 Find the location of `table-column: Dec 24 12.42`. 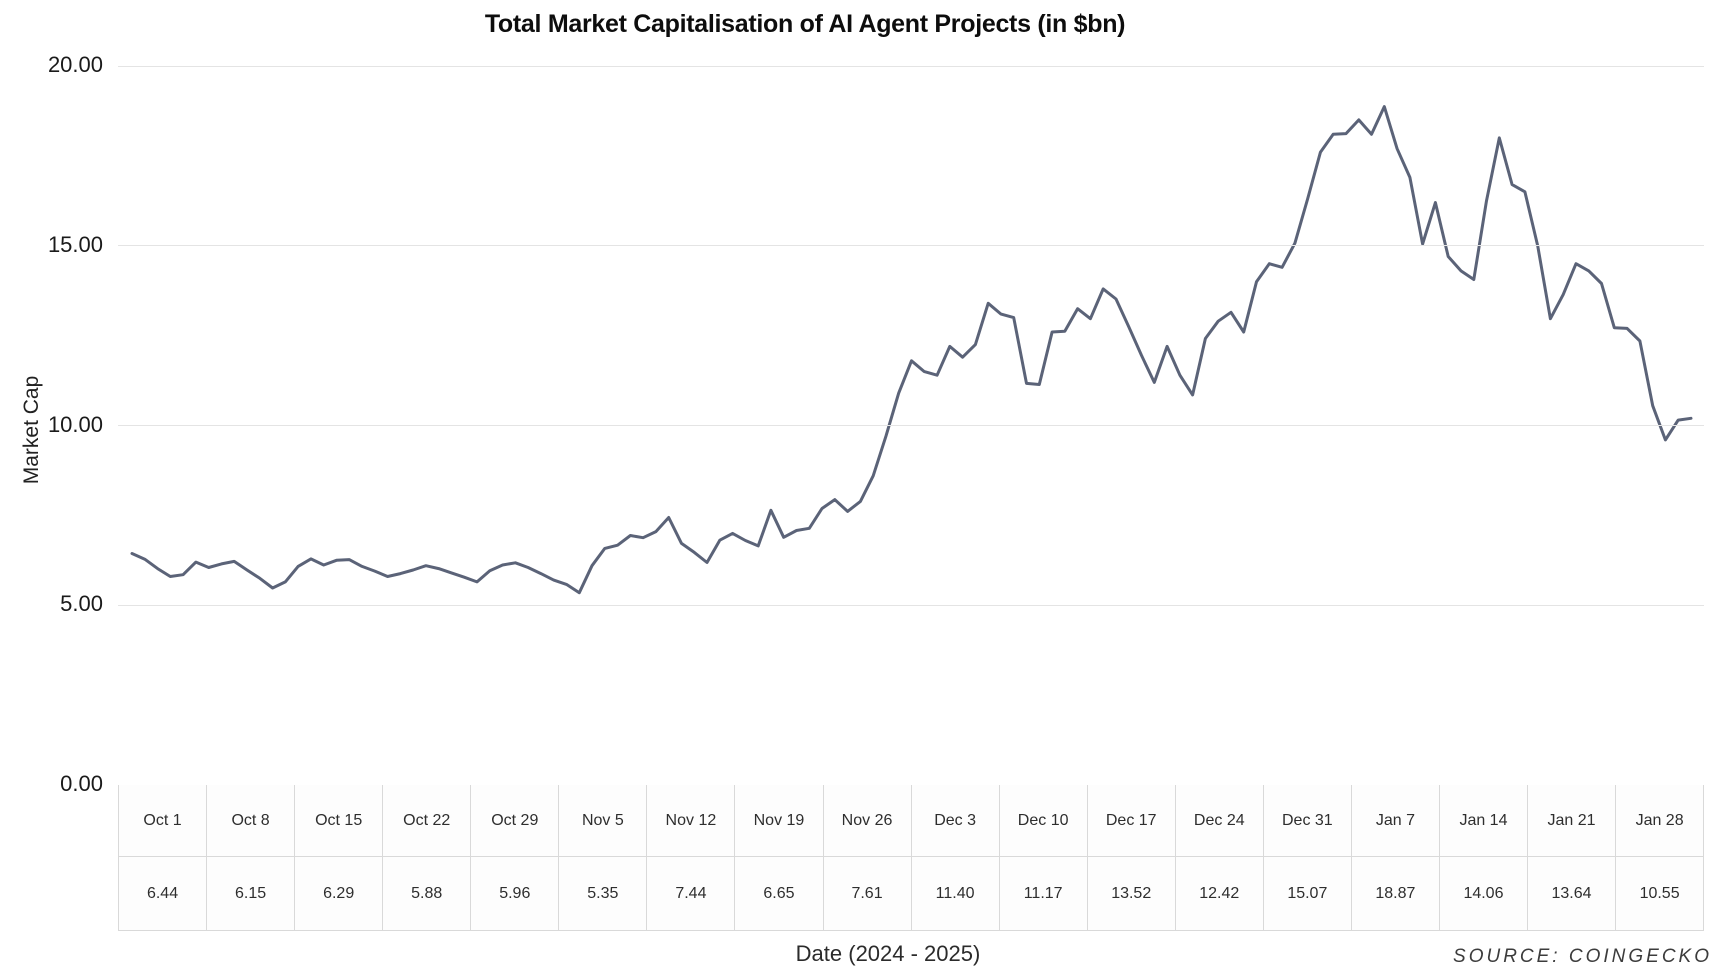

table-column: Dec 24 12.42 is located at coordinates (1219, 857).